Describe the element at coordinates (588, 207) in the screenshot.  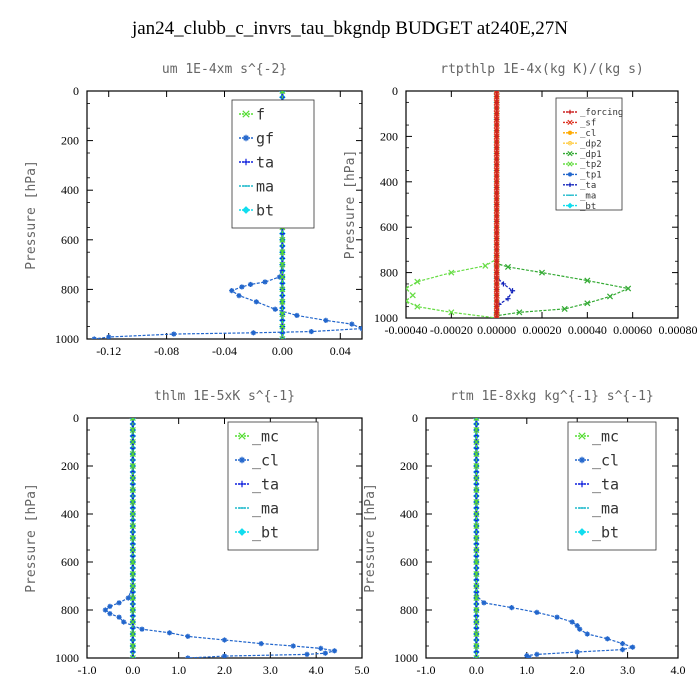
I see `legend-entry: _bt` at that location.